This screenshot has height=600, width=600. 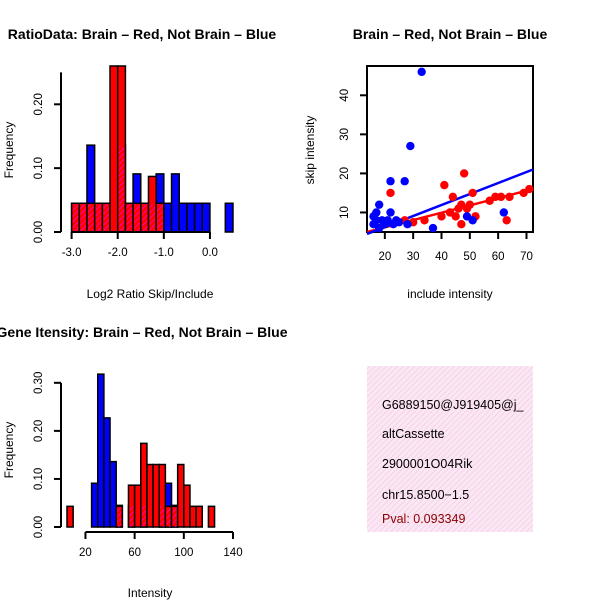 I want to click on scatter-x-label: include intensity, so click(x=449, y=294).